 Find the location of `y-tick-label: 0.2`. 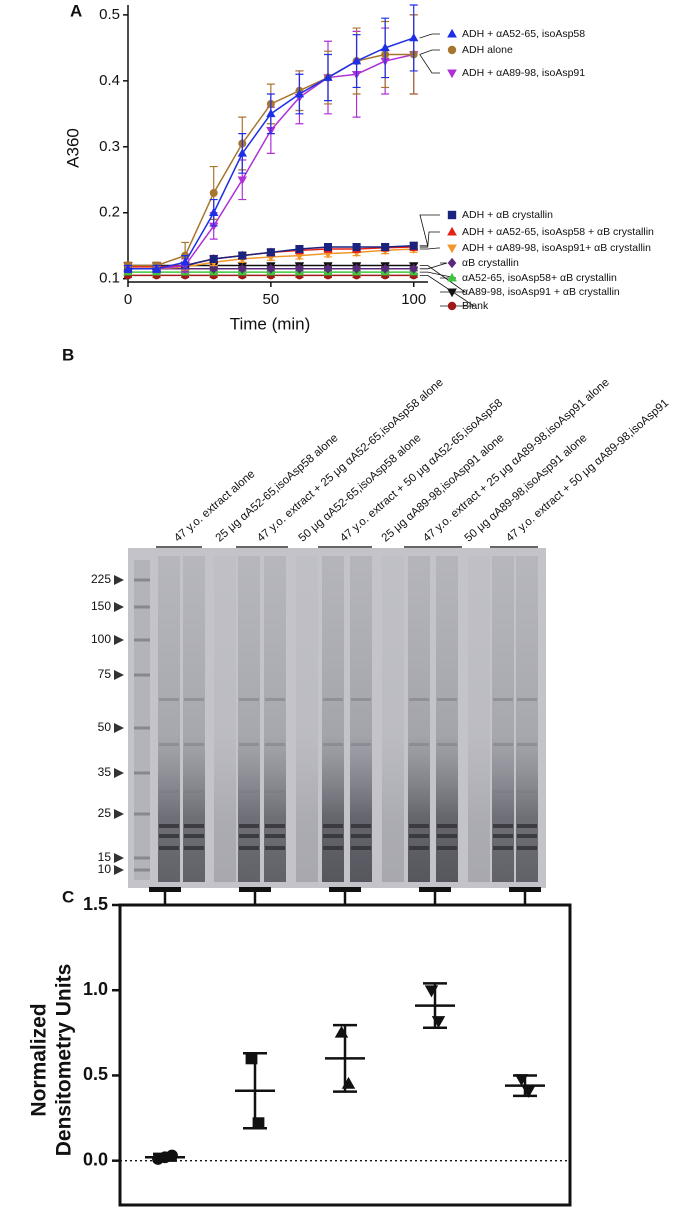

y-tick-label: 0.2 is located at coordinates (109, 212).